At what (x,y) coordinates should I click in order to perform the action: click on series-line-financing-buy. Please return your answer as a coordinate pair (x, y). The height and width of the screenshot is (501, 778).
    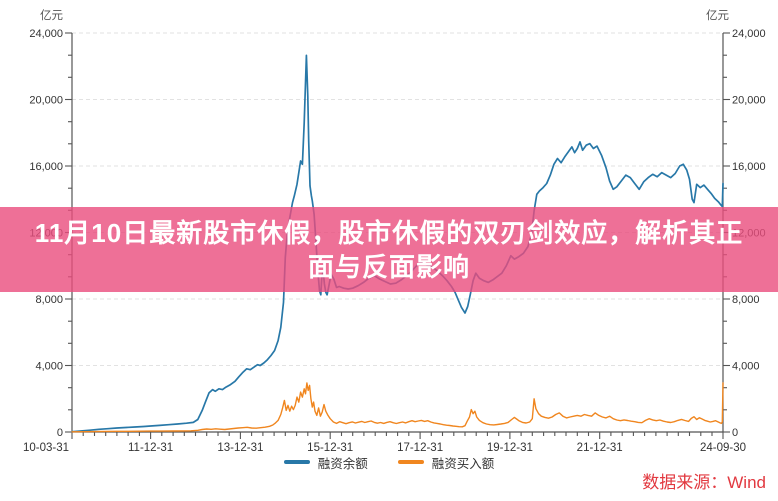
    Looking at the image, I should click on (397, 407).